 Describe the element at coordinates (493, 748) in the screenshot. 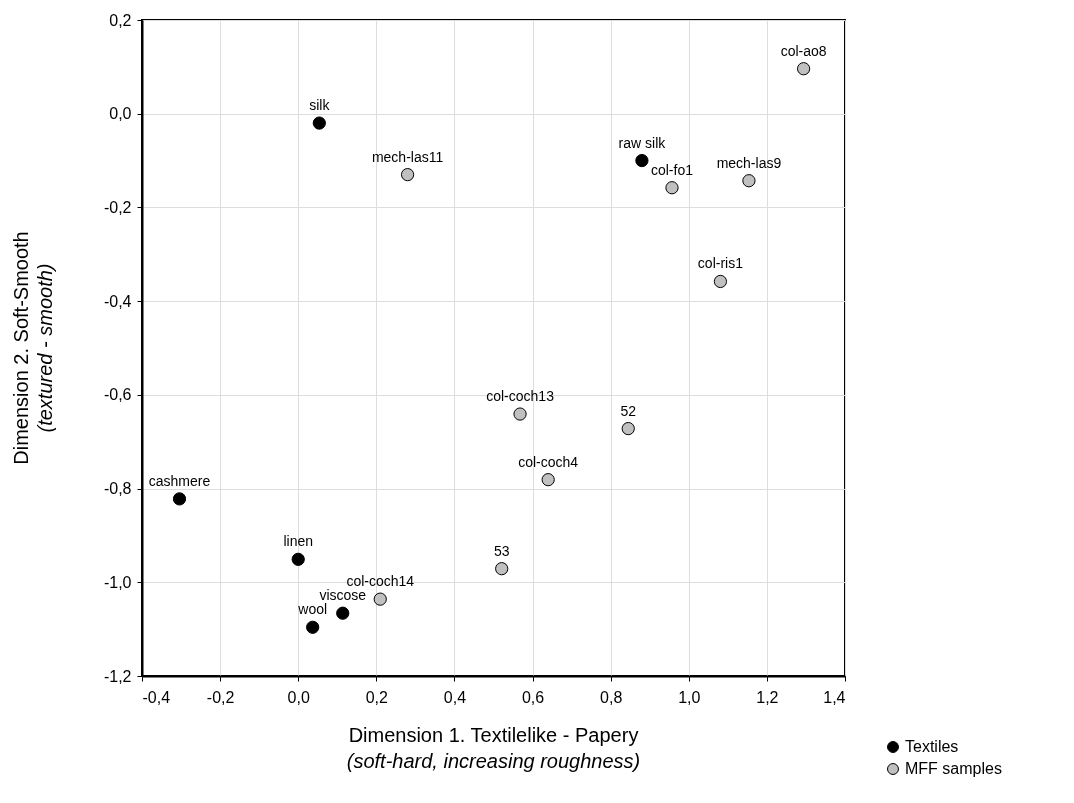

I see `x-axis-title: Dimension 1. Textilelike - Papery (soft-hard, increasing roughness)` at that location.